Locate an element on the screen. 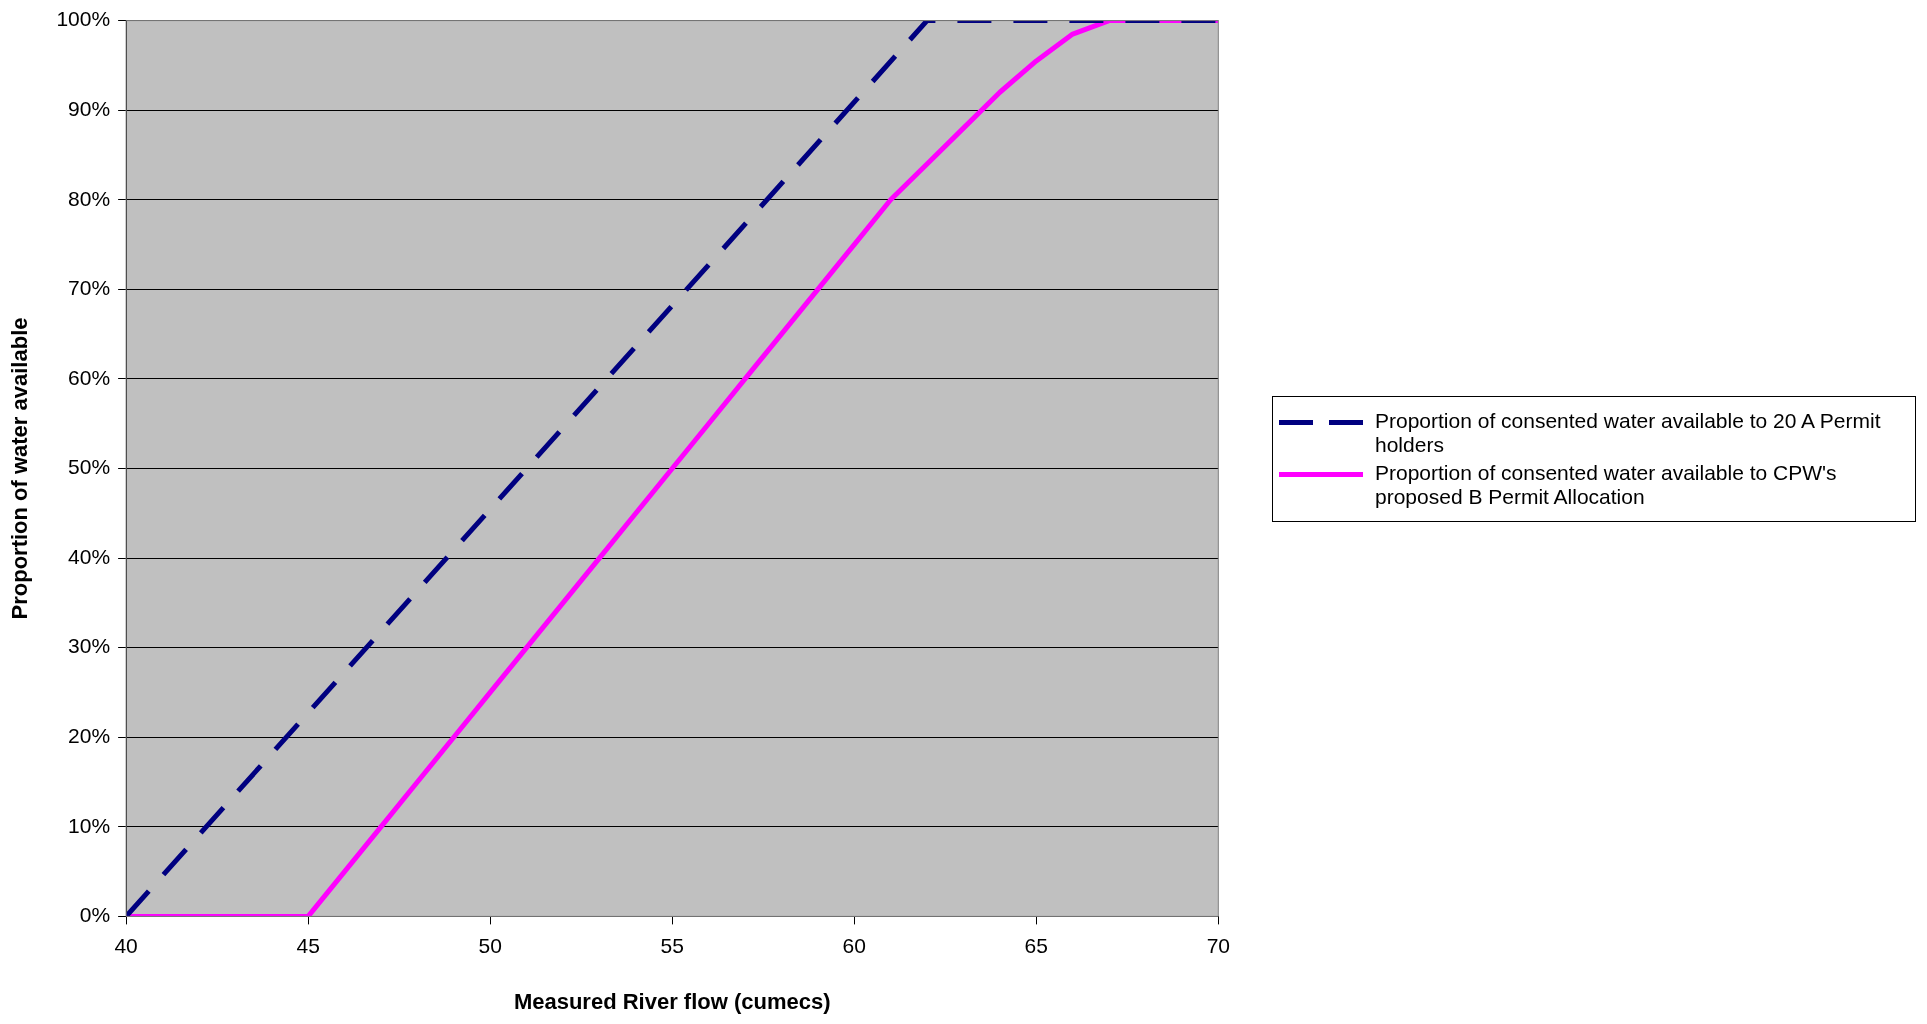 The image size is (1927, 1024). y-tick-label: 20% is located at coordinates (89, 736).